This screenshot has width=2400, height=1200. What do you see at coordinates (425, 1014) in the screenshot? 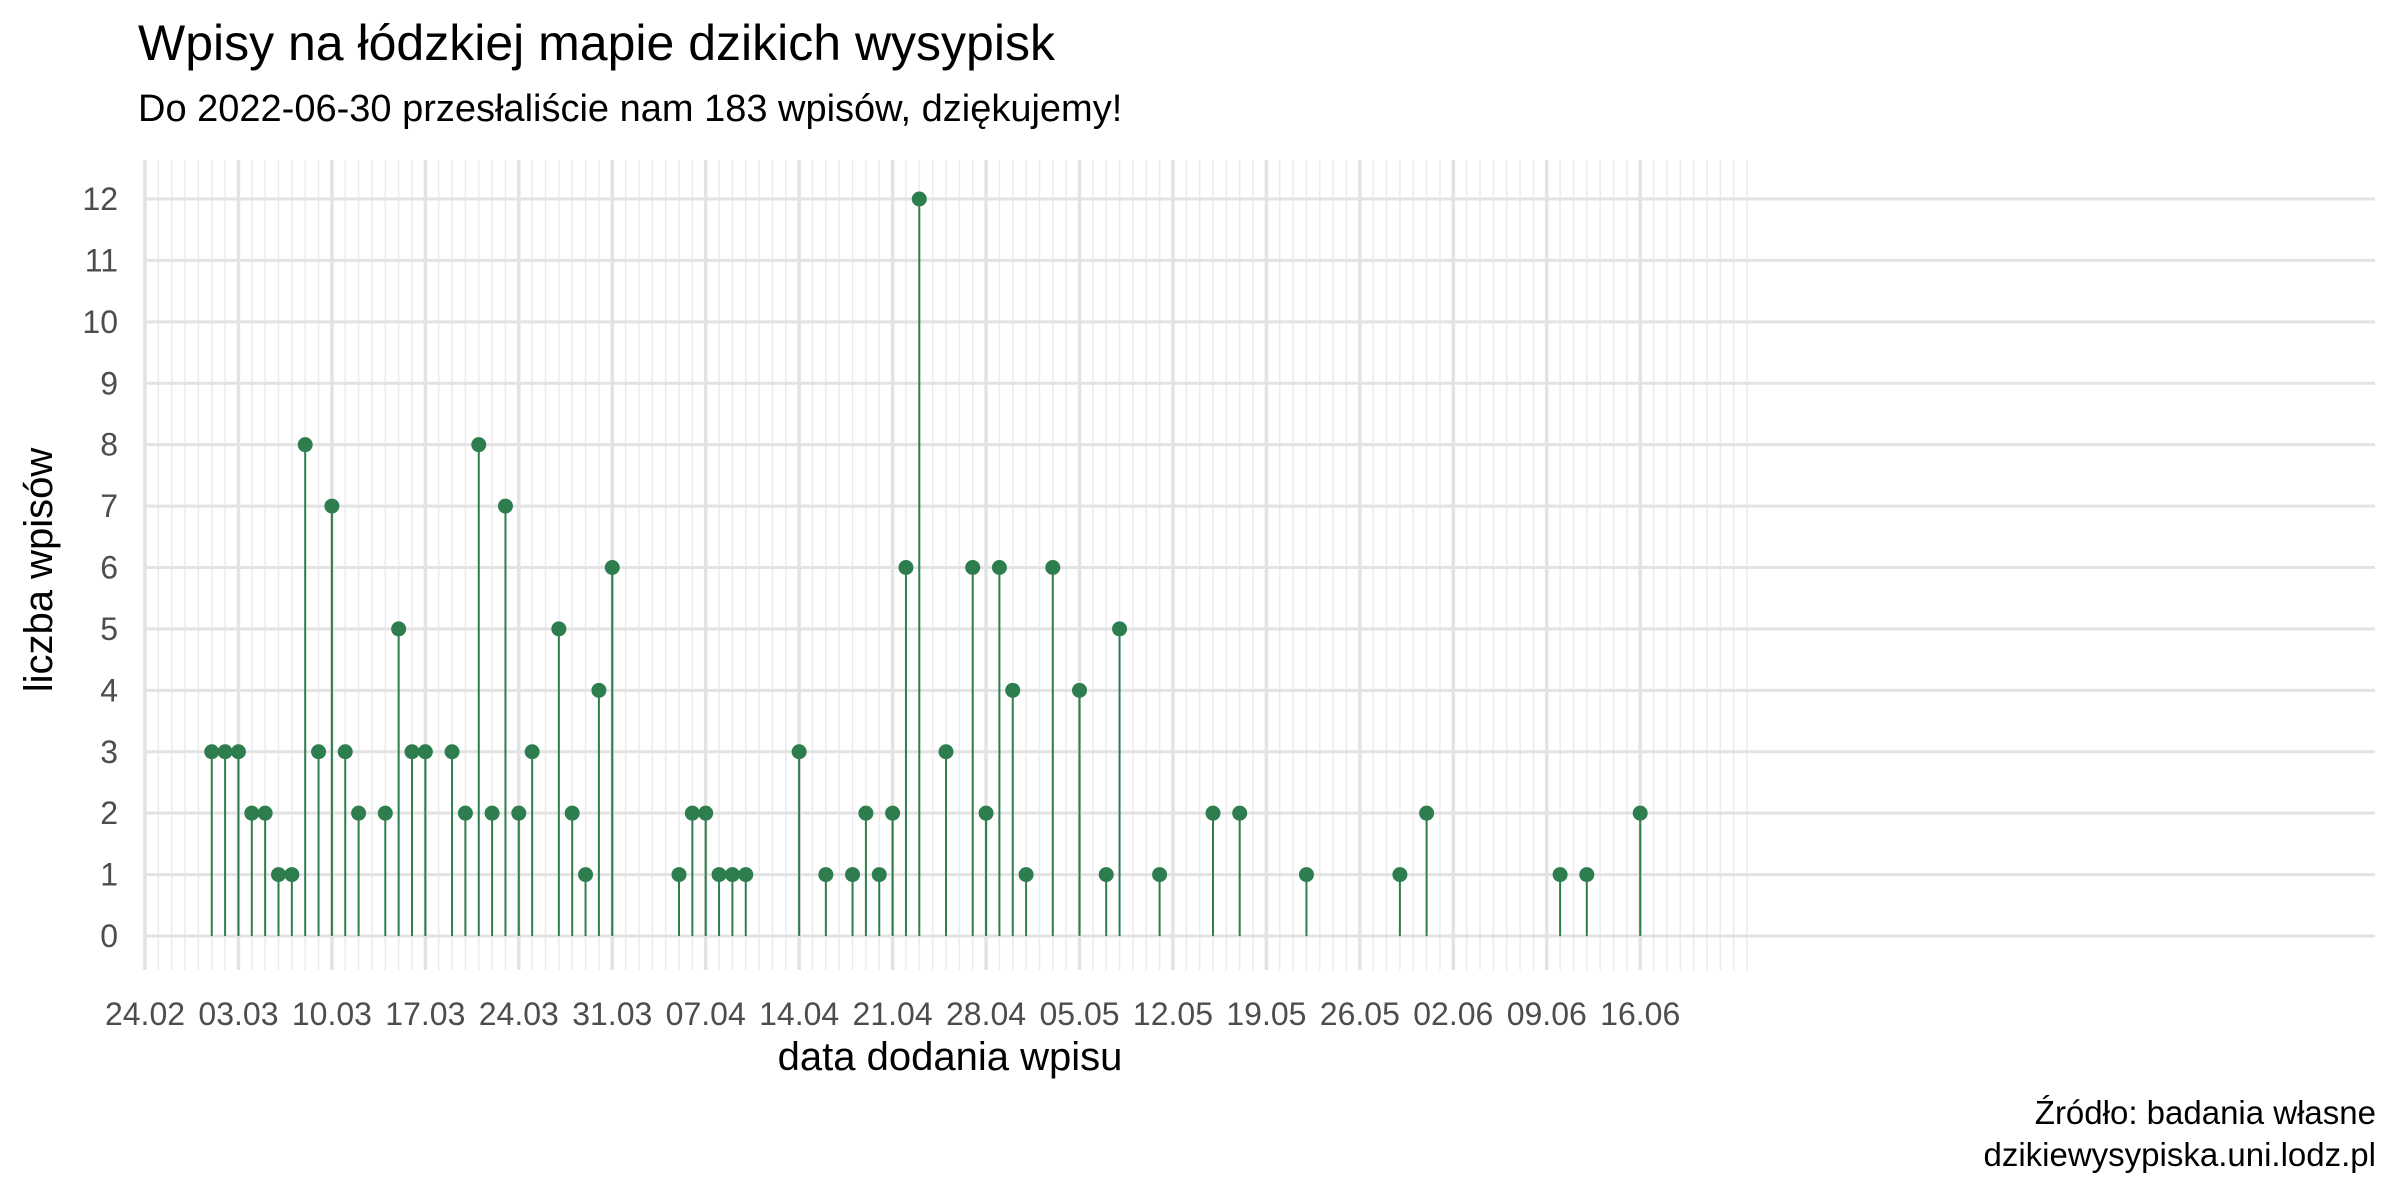
I see `x-tick-label: 17.03` at bounding box center [425, 1014].